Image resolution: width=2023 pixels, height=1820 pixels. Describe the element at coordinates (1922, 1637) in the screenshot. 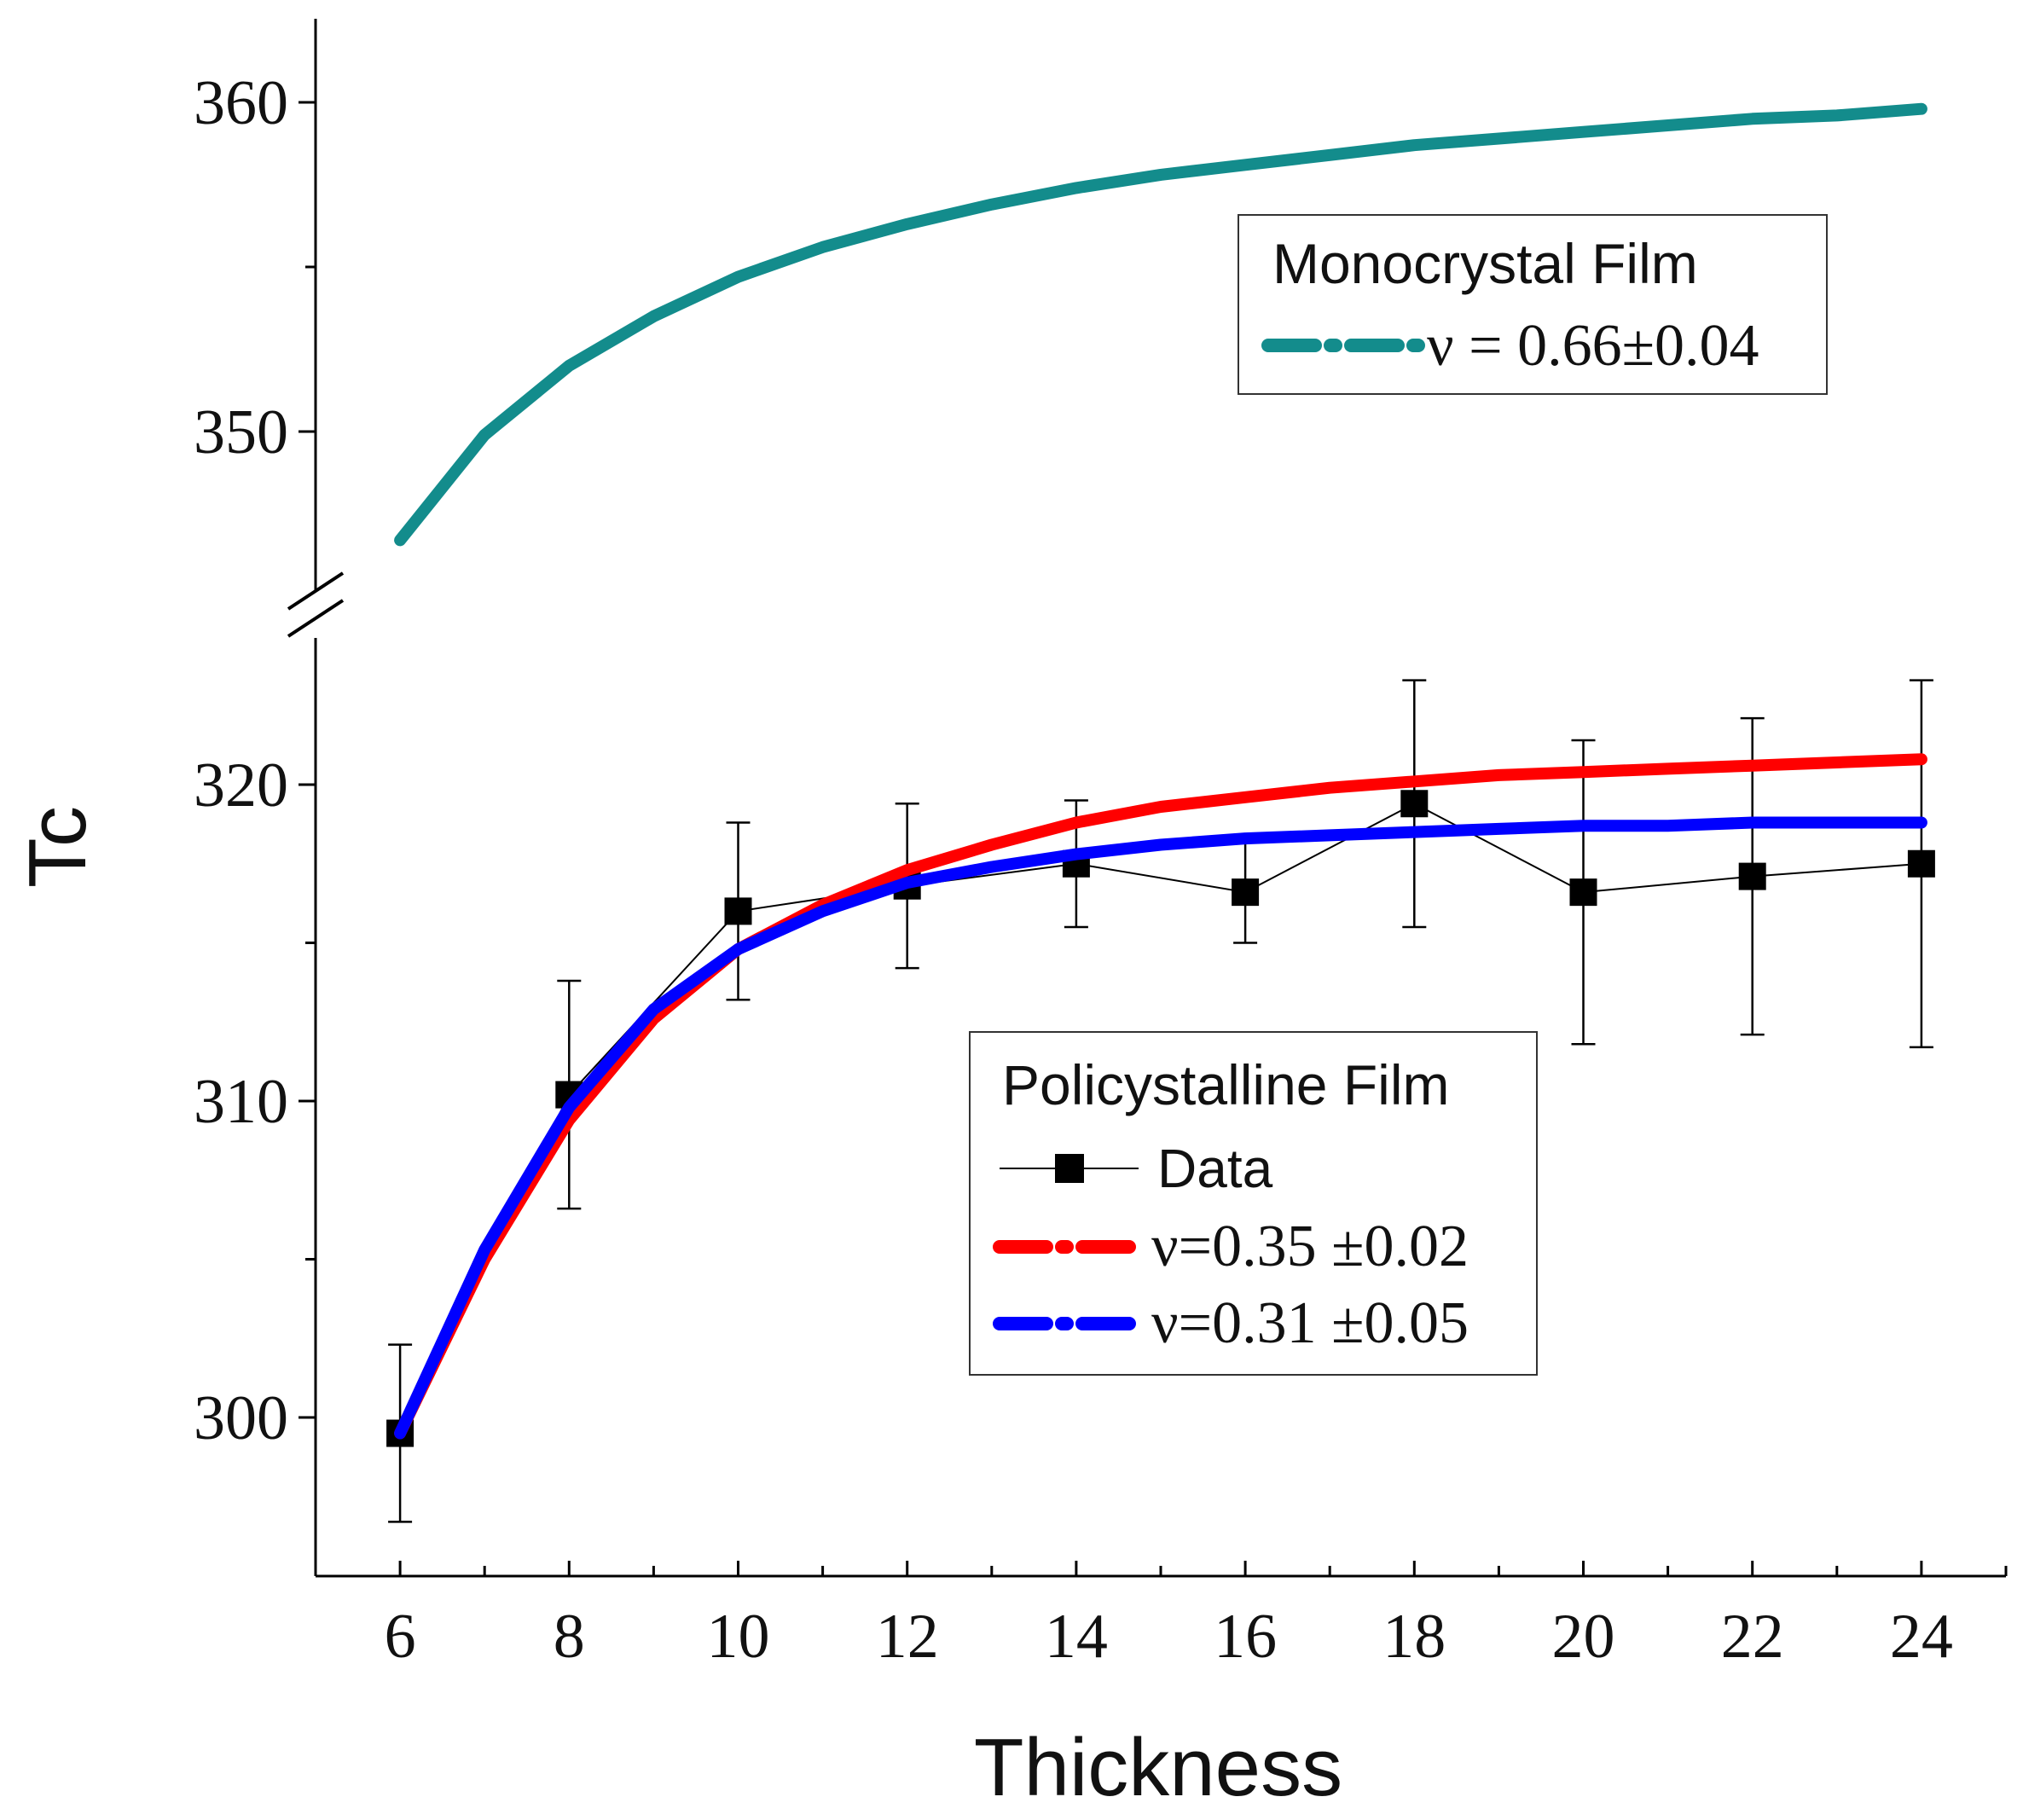

I see `x-tick-label: 24` at that location.